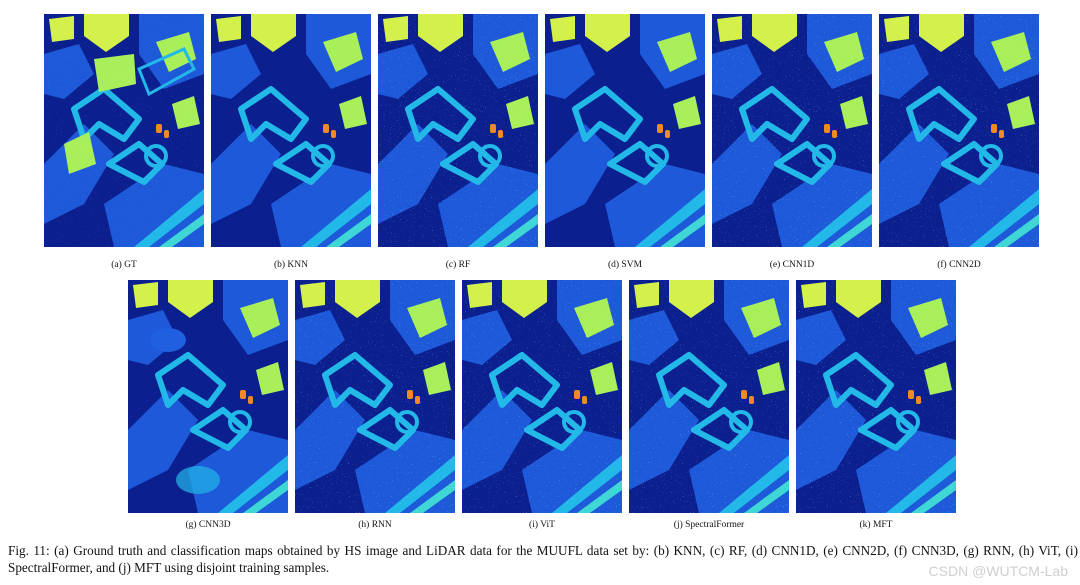 The height and width of the screenshot is (585, 1080). Describe the element at coordinates (375, 525) in the screenshot. I see `subfigure-caption: (h) RNN` at that location.